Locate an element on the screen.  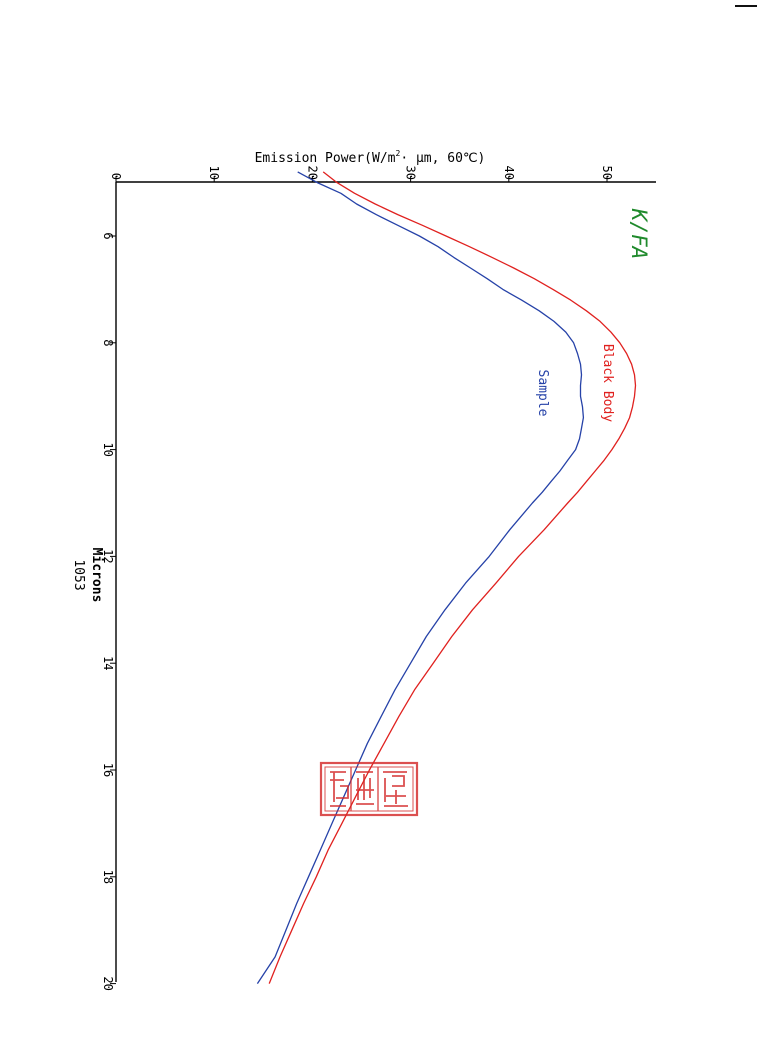
x-tick-label: 20 is located at coordinates (108, 983).